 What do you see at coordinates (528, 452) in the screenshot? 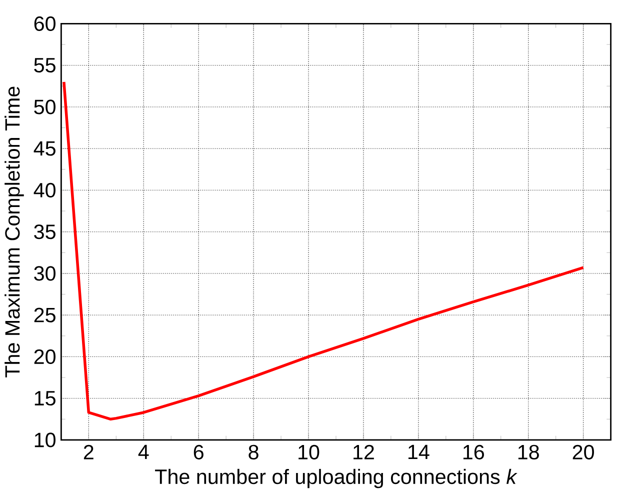
I see `x-tick-label: 18` at bounding box center [528, 452].